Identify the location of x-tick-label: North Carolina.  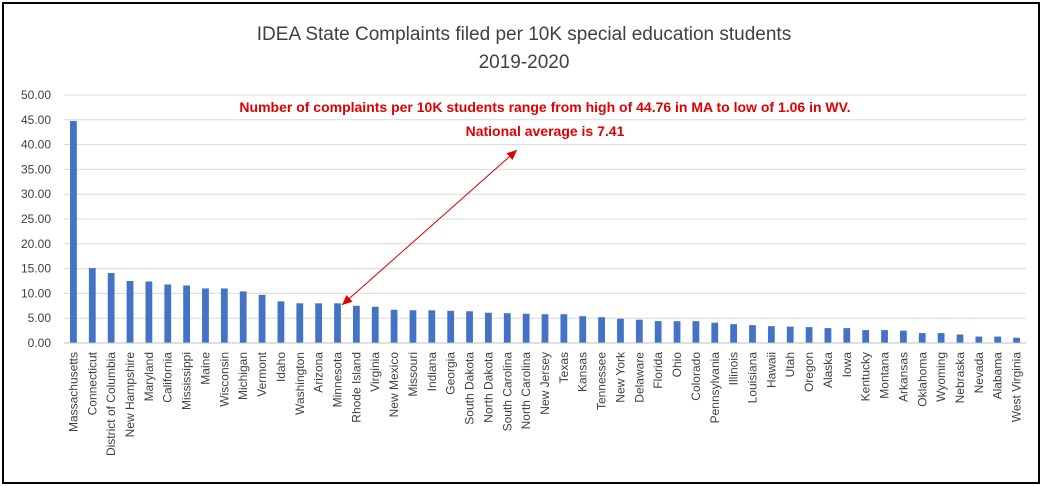
(526, 391).